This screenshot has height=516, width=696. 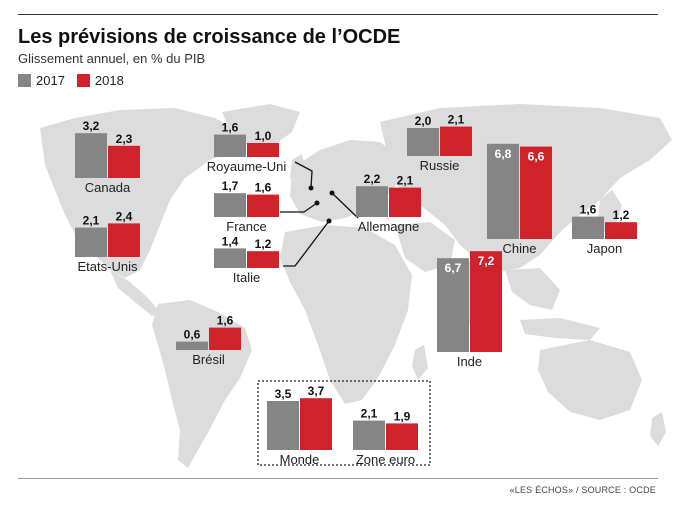 I want to click on legend-item-2018: 2018, so click(x=100, y=80).